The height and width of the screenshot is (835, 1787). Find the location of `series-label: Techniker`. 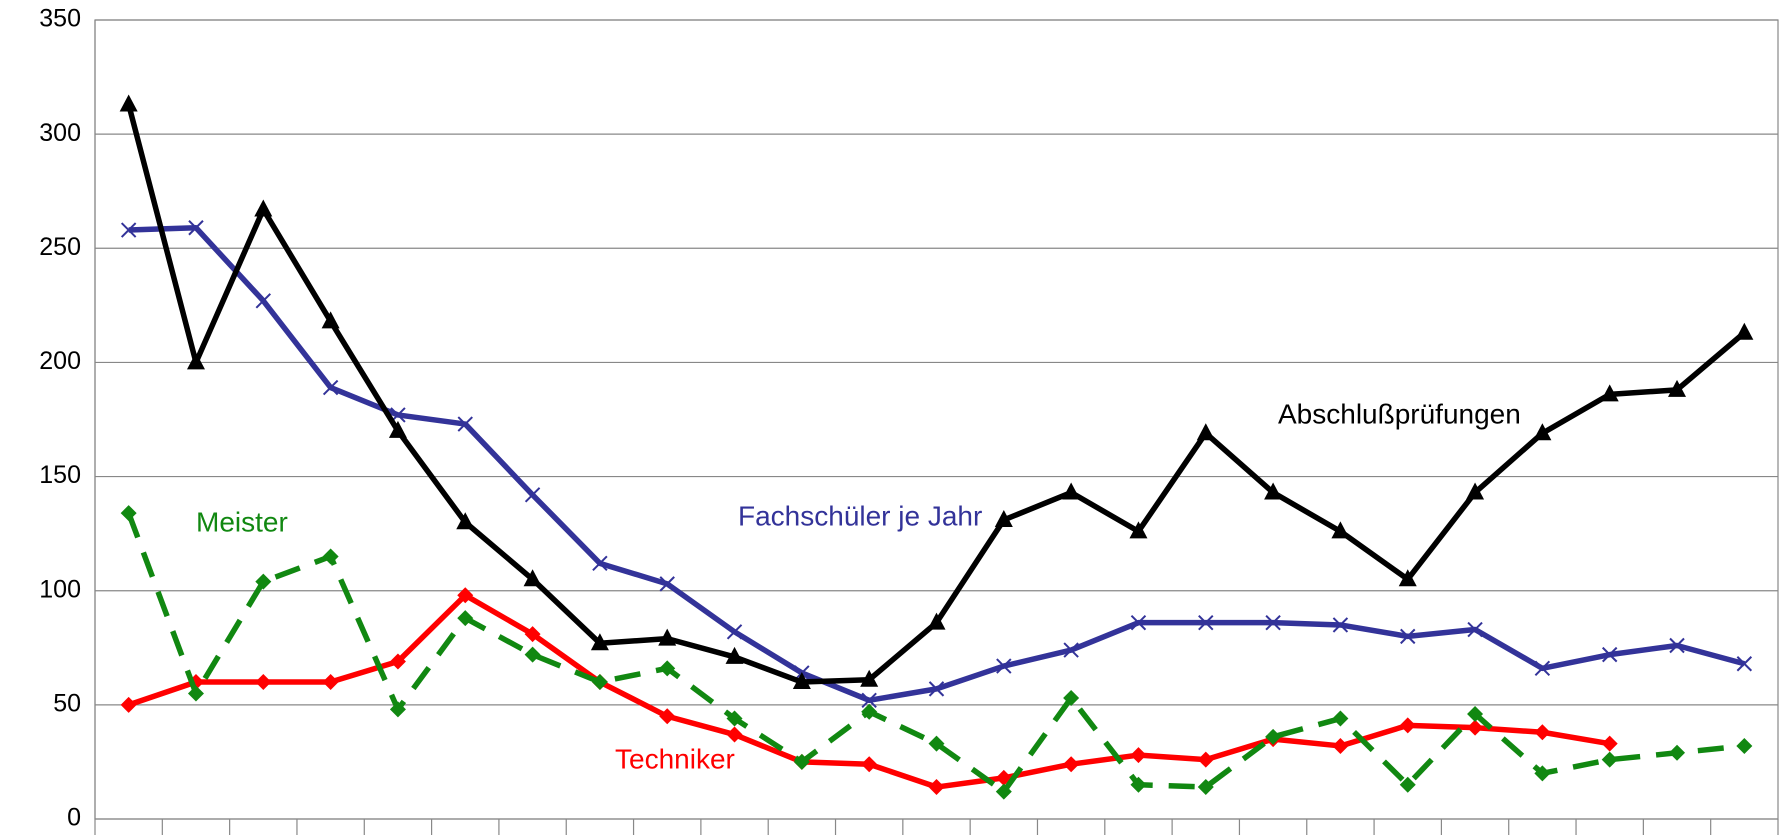

series-label: Techniker is located at coordinates (675, 758).